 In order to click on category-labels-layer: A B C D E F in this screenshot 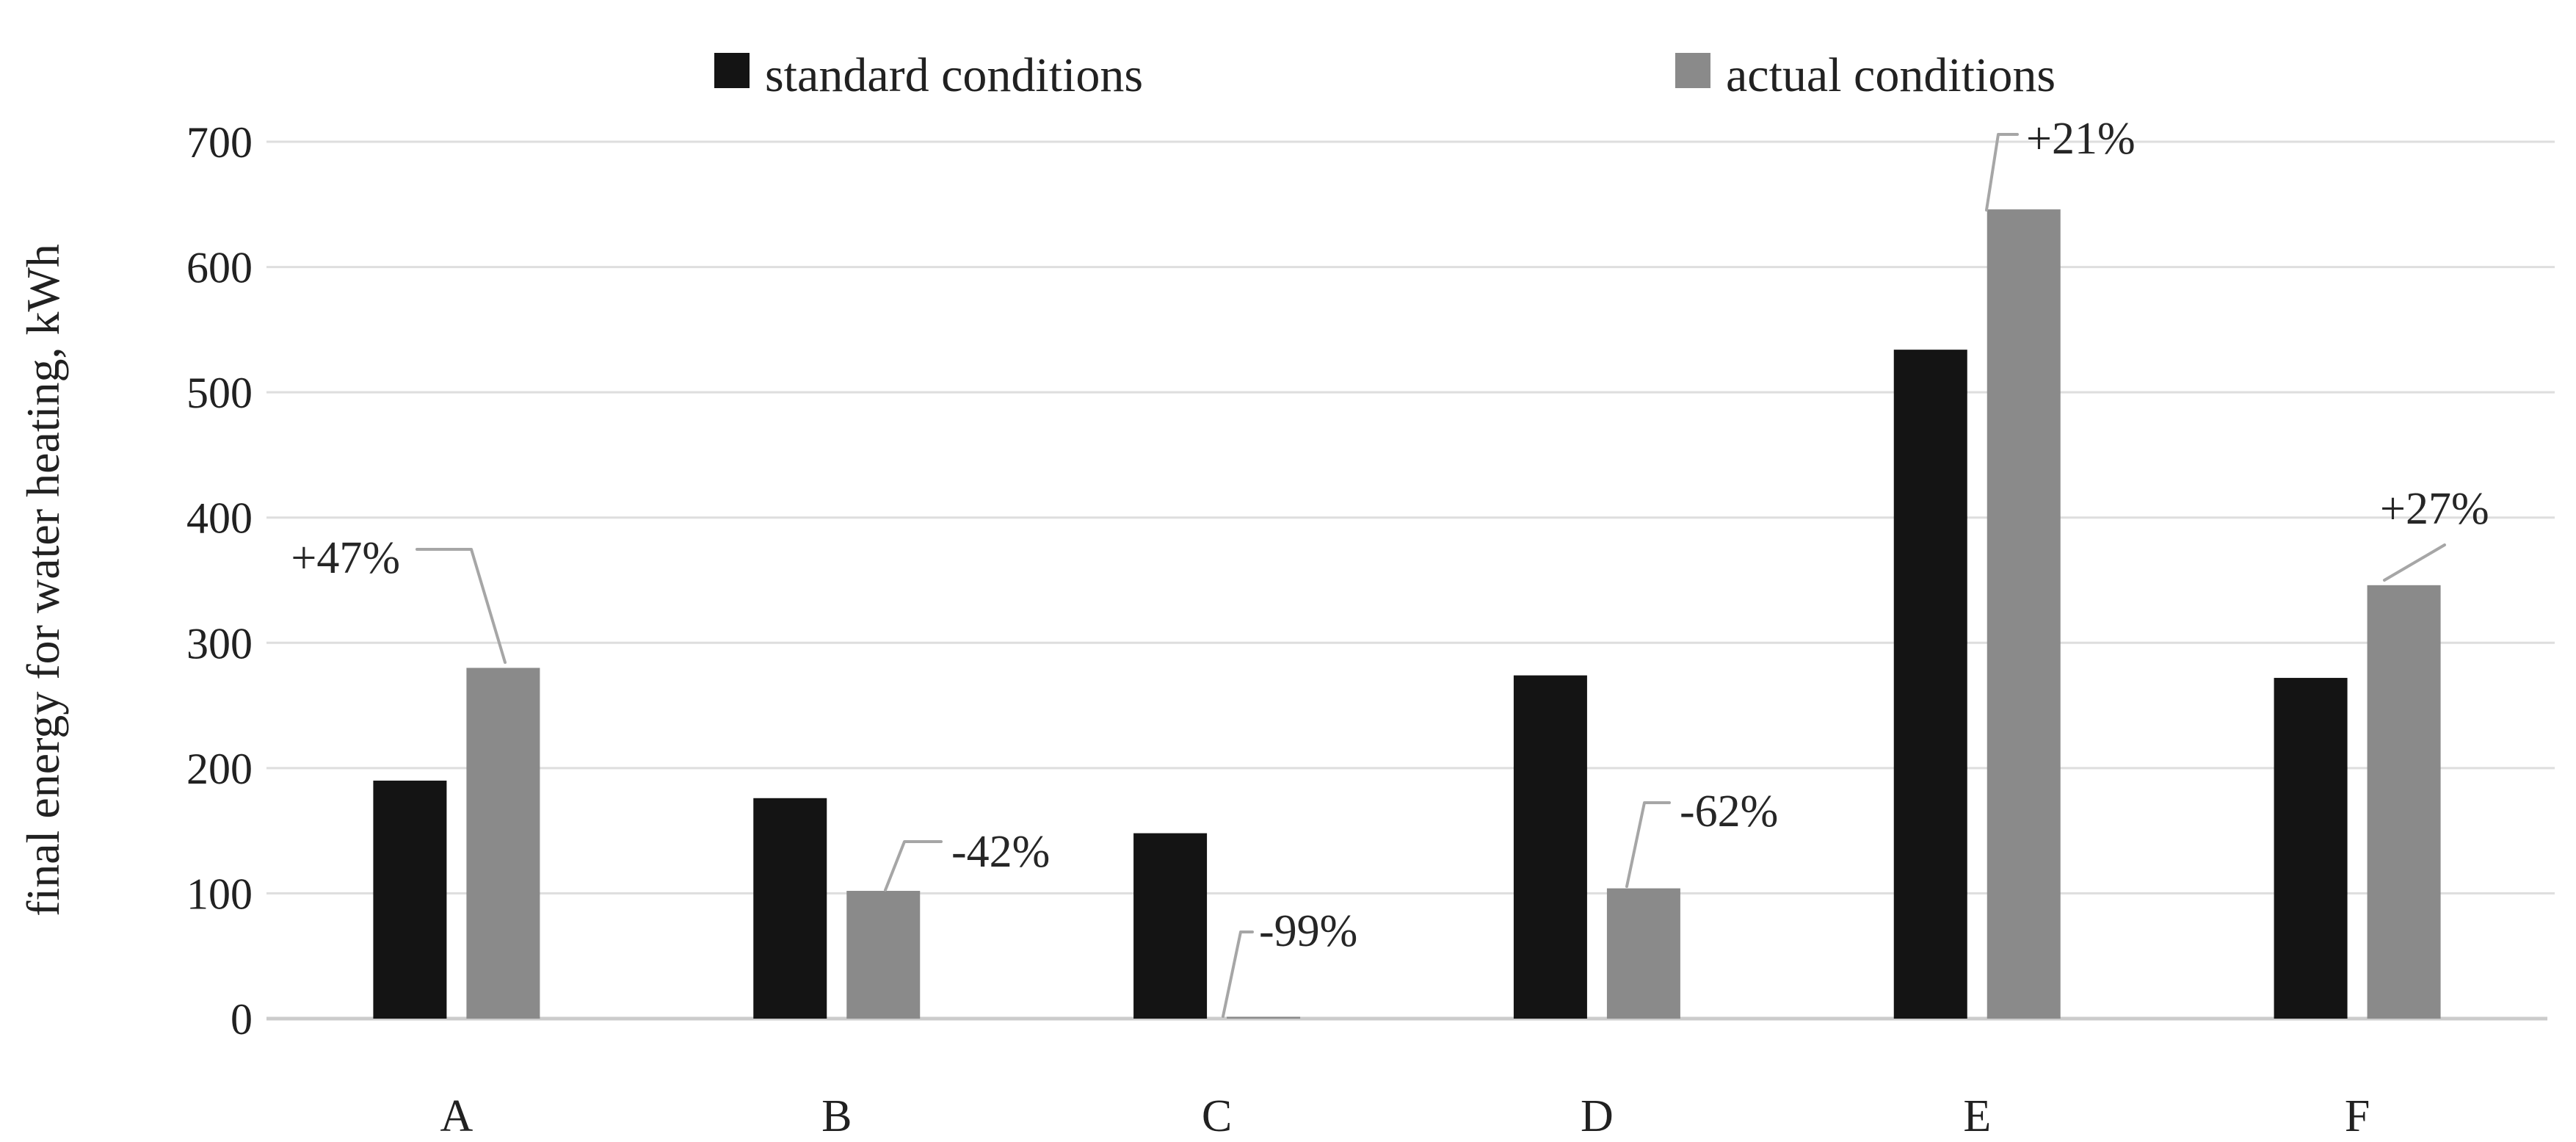, I will do `click(1405, 1116)`.